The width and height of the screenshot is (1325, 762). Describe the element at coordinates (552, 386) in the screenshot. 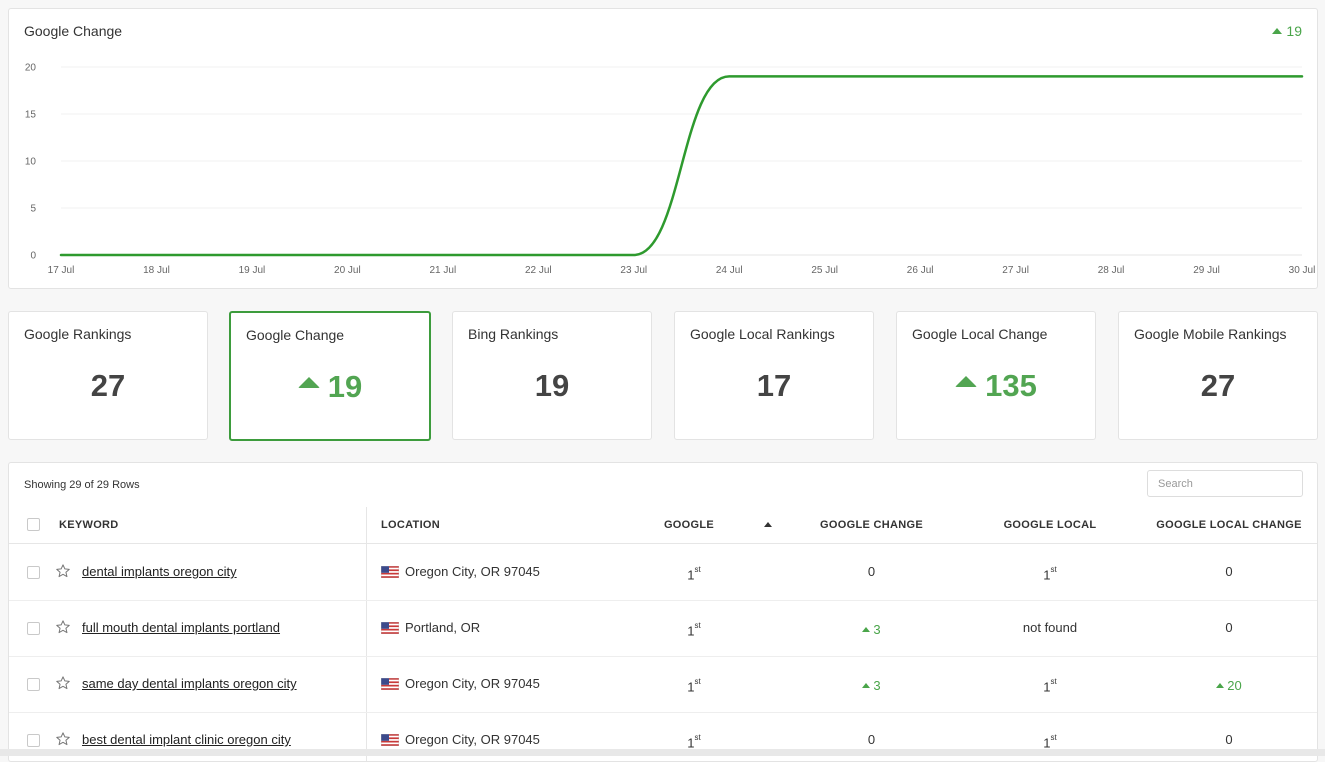

I see `stat-card-value: 19` at that location.